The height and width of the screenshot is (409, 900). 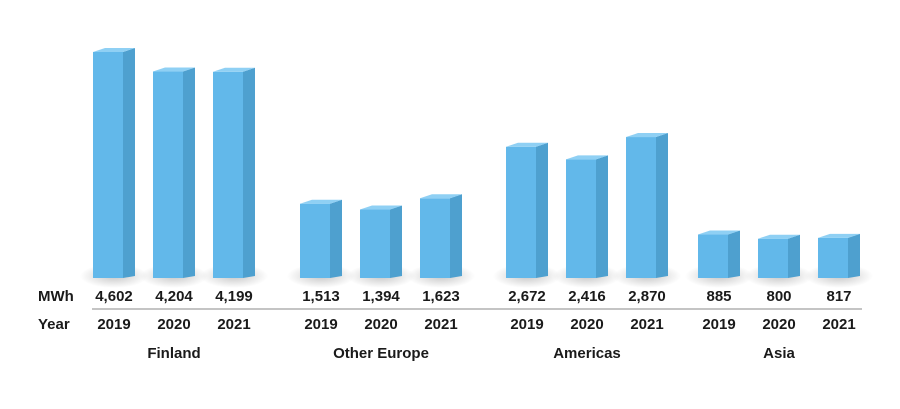 What do you see at coordinates (174, 296) in the screenshot?
I see `value-label: 4,204` at bounding box center [174, 296].